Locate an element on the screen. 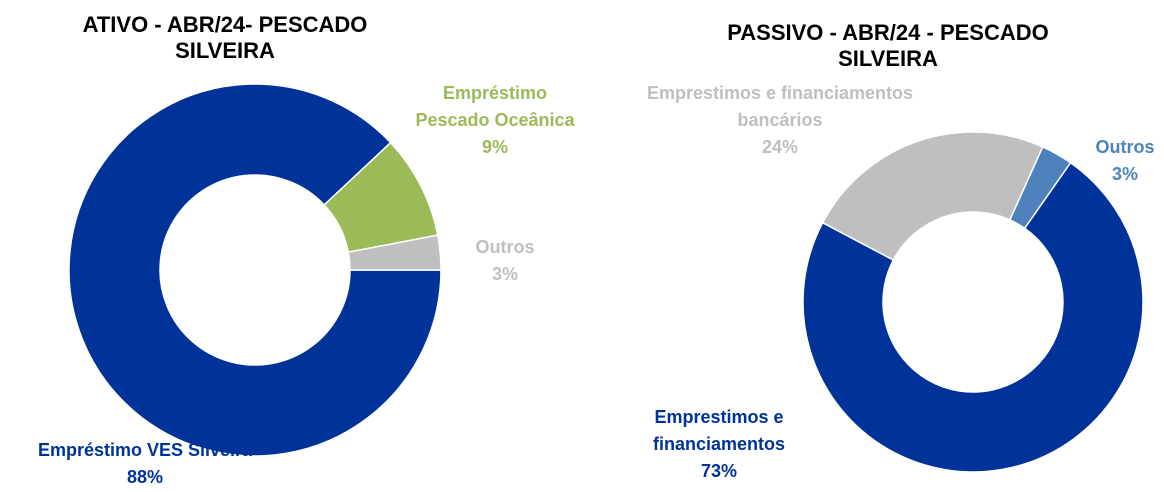 This screenshot has width=1164, height=492. category-label: Empréstimo VES Silveira is located at coordinates (145, 450).